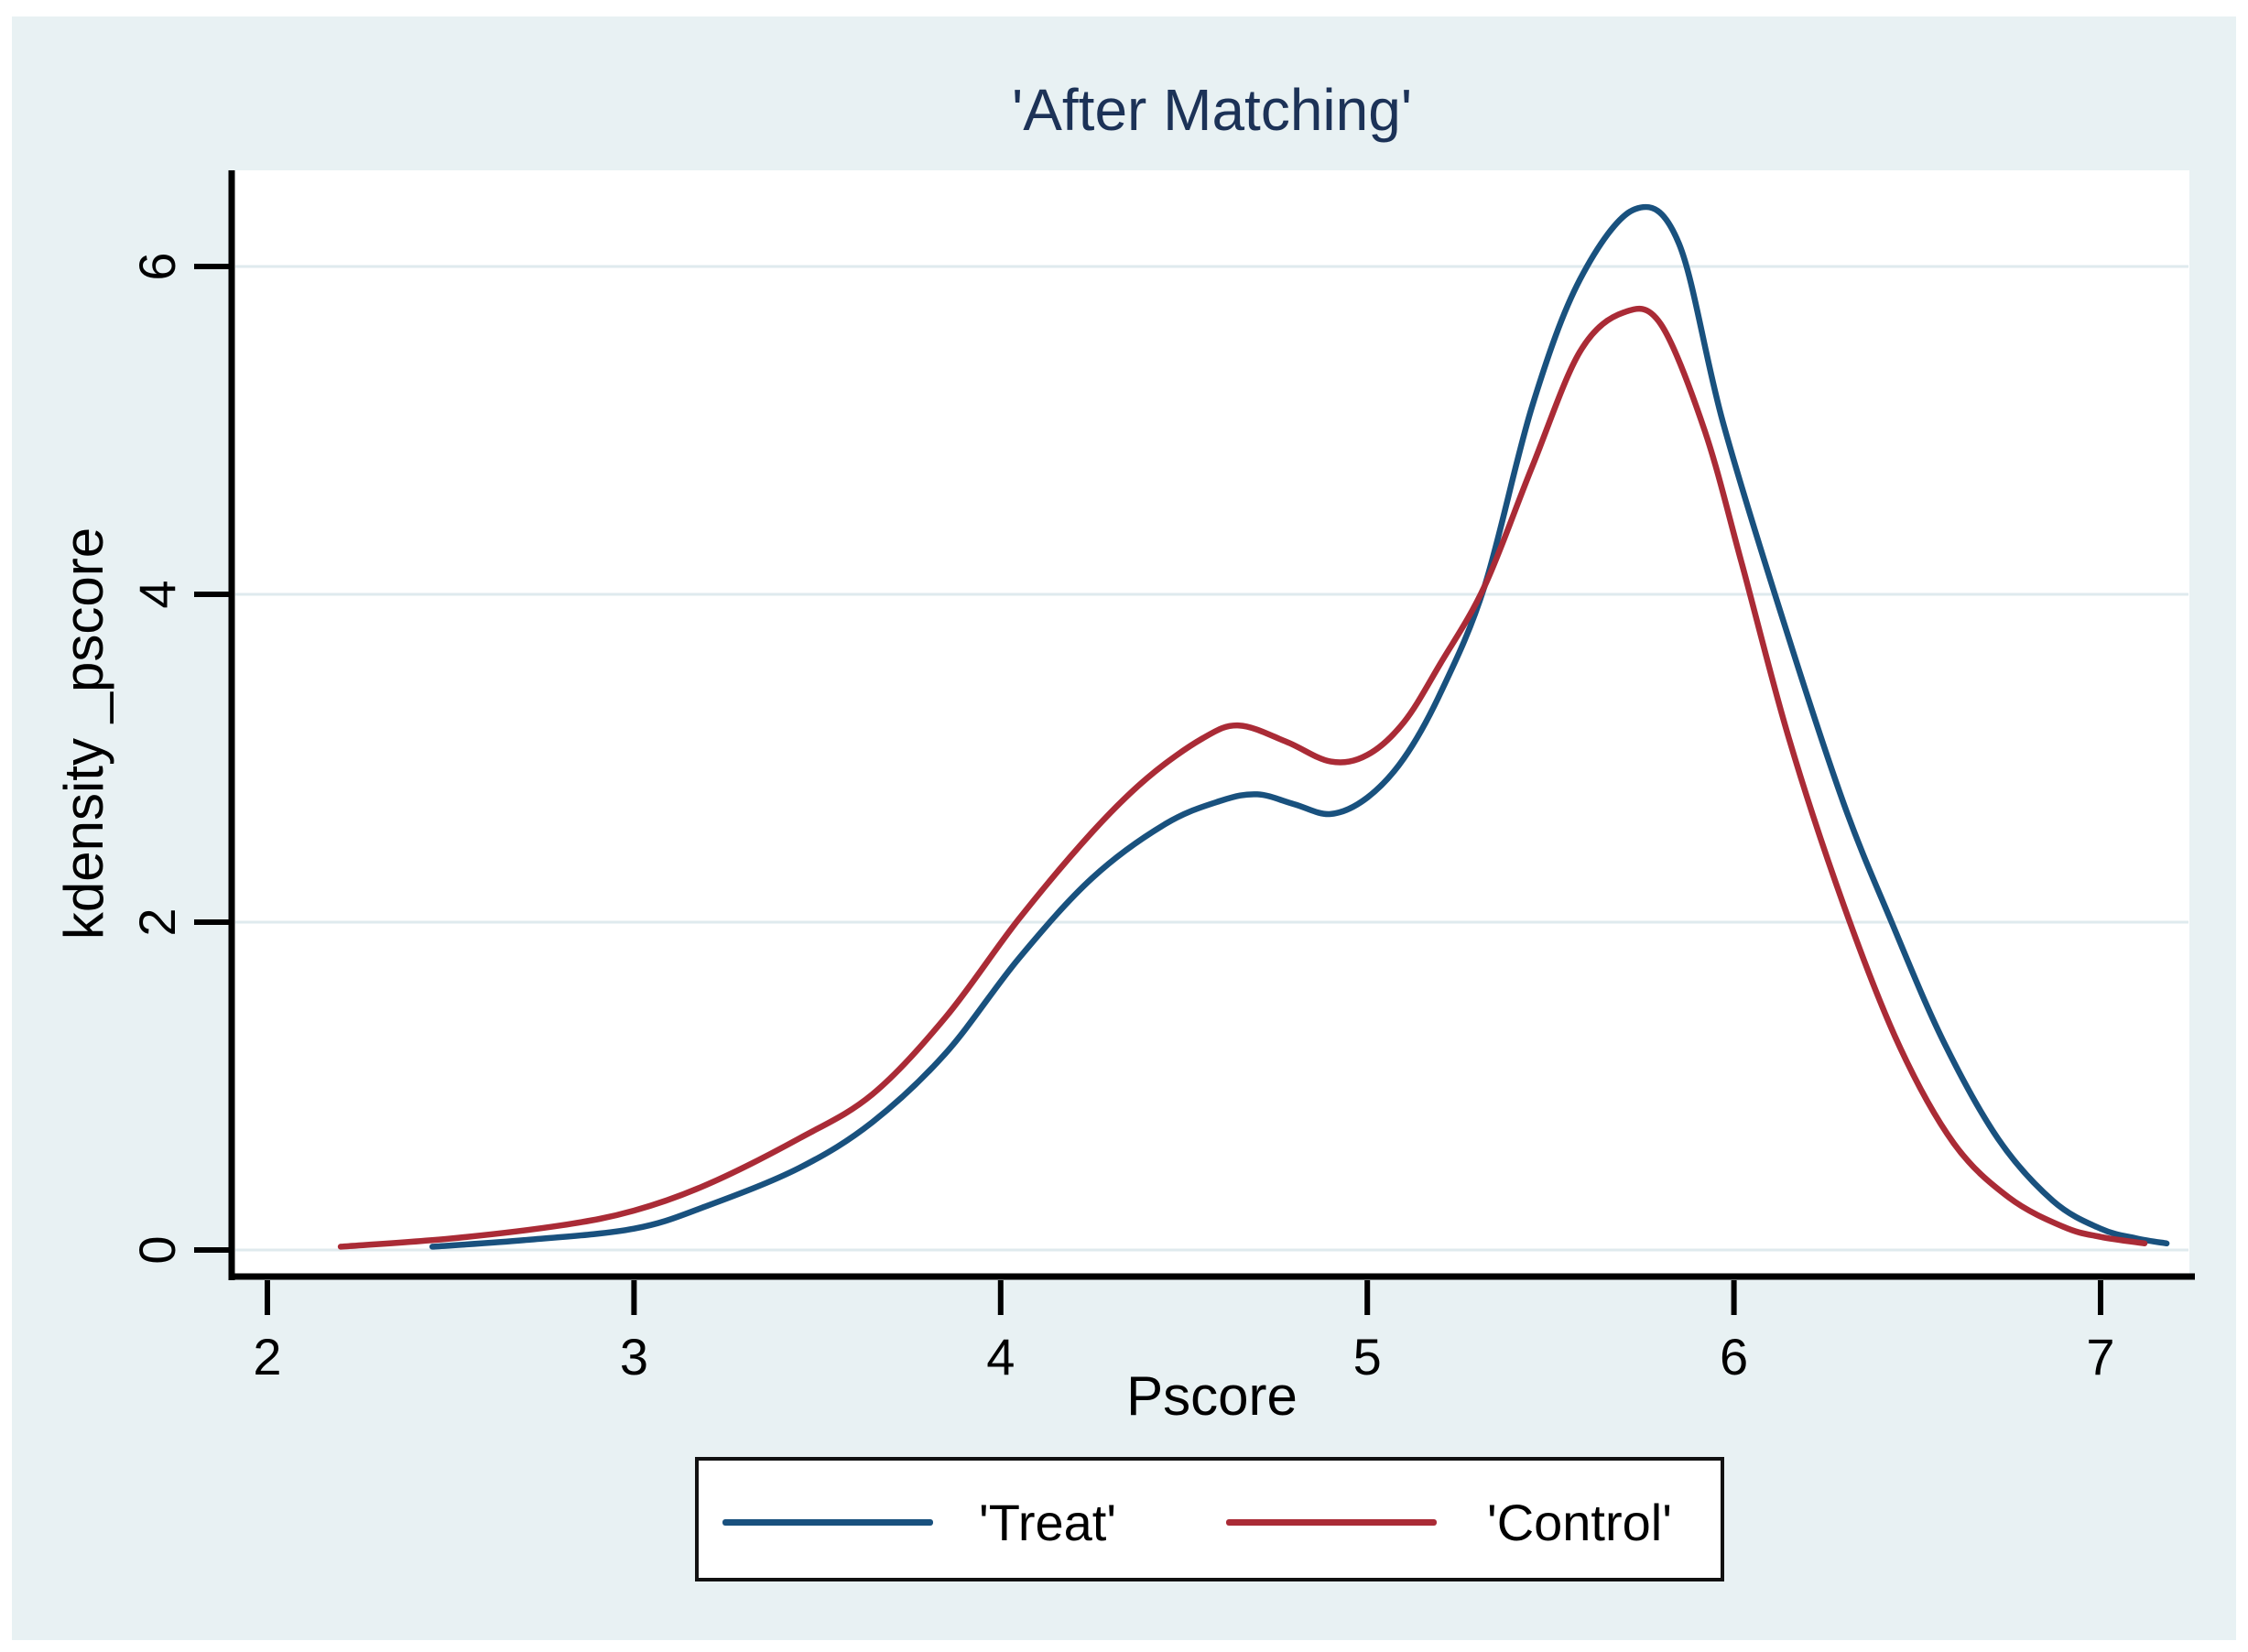  I want to click on y-axis-title: kdensity _pscore, so click(84, 734).